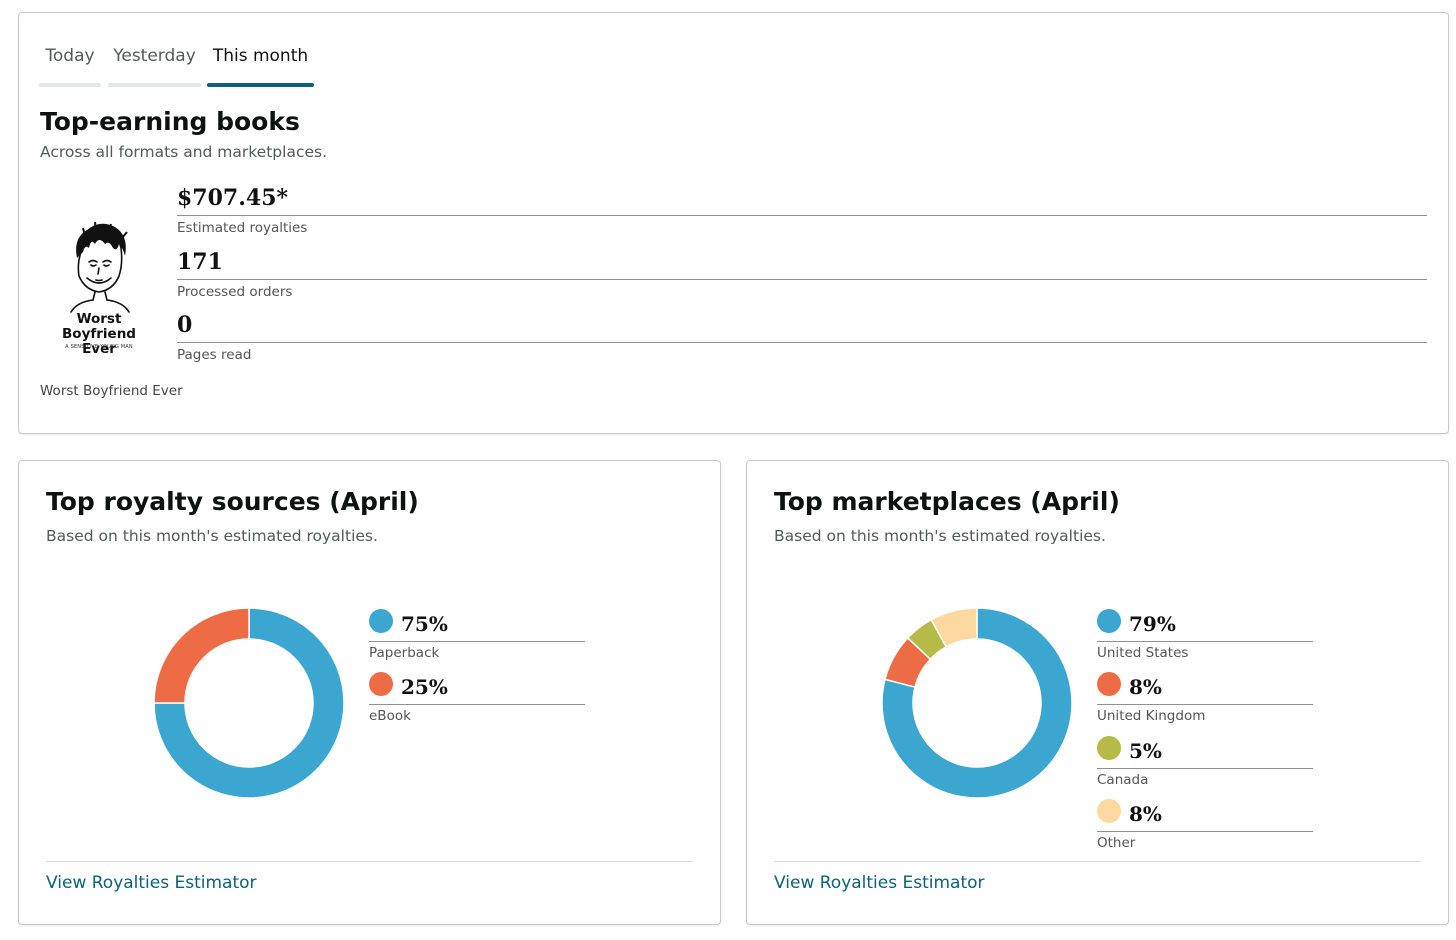  I want to click on tab-this-month-label: This month, so click(260, 56).